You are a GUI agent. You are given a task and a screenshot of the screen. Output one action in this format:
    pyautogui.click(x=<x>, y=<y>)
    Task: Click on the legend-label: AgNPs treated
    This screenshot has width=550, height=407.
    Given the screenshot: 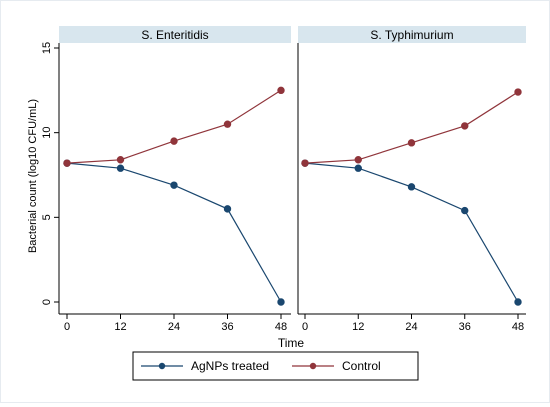 What is the action you would take?
    pyautogui.click(x=230, y=366)
    